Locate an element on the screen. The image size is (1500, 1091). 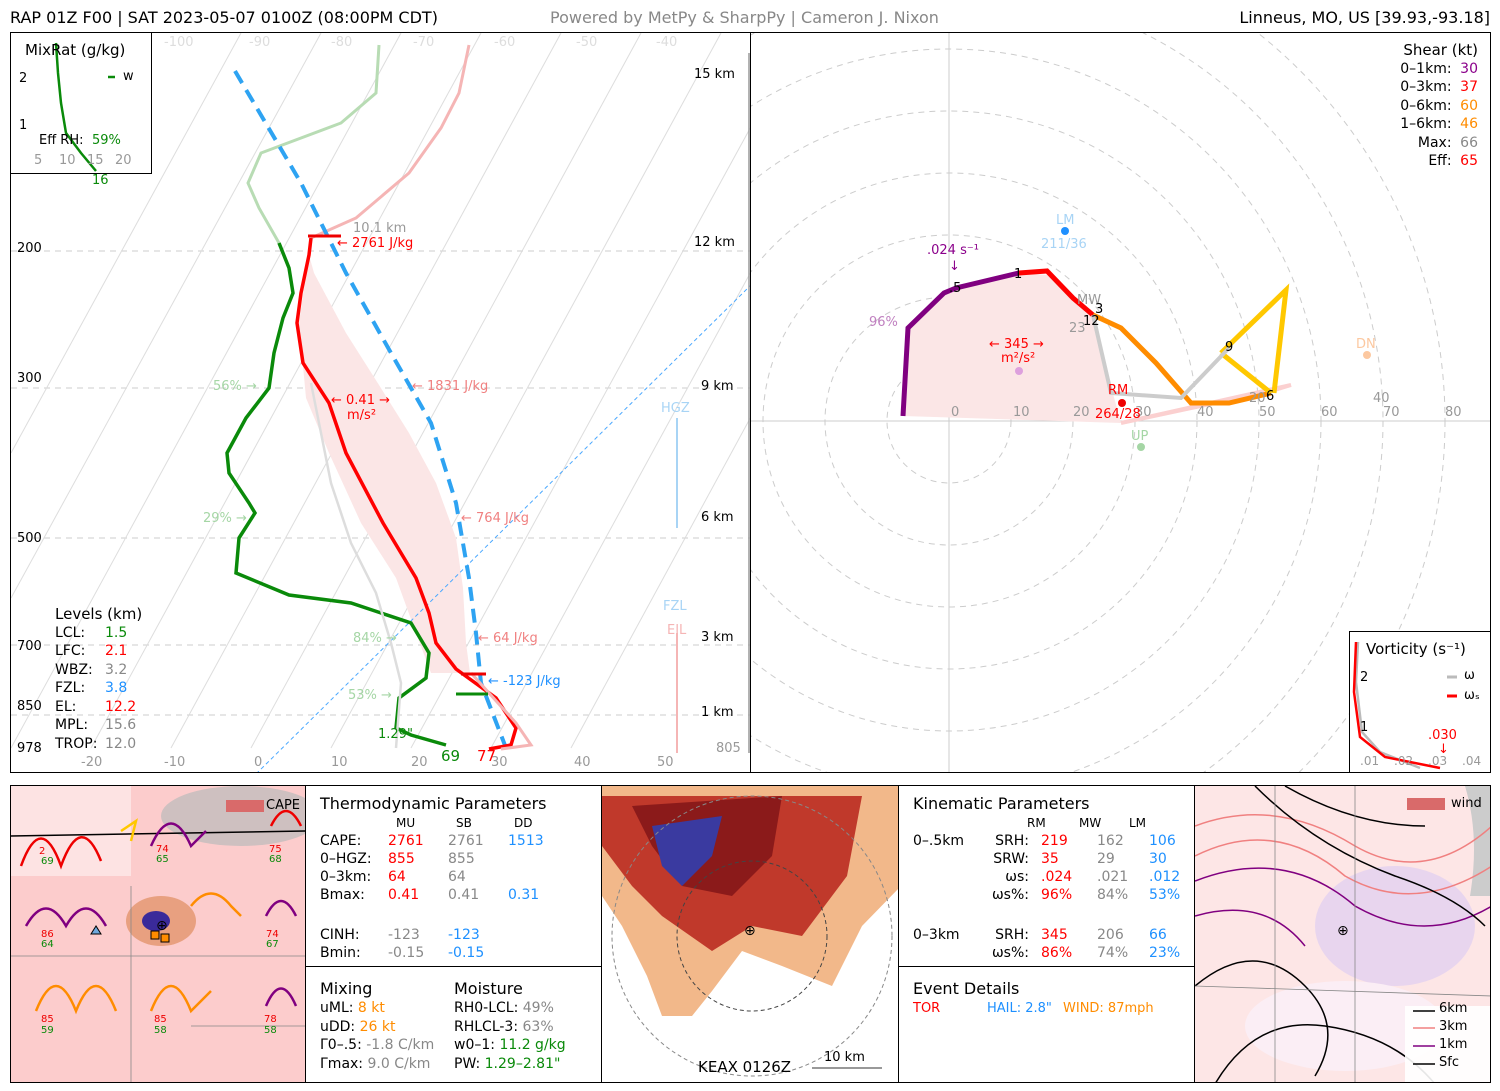
cape-top-label: ← 2761 J/kg is located at coordinates (375, 243).